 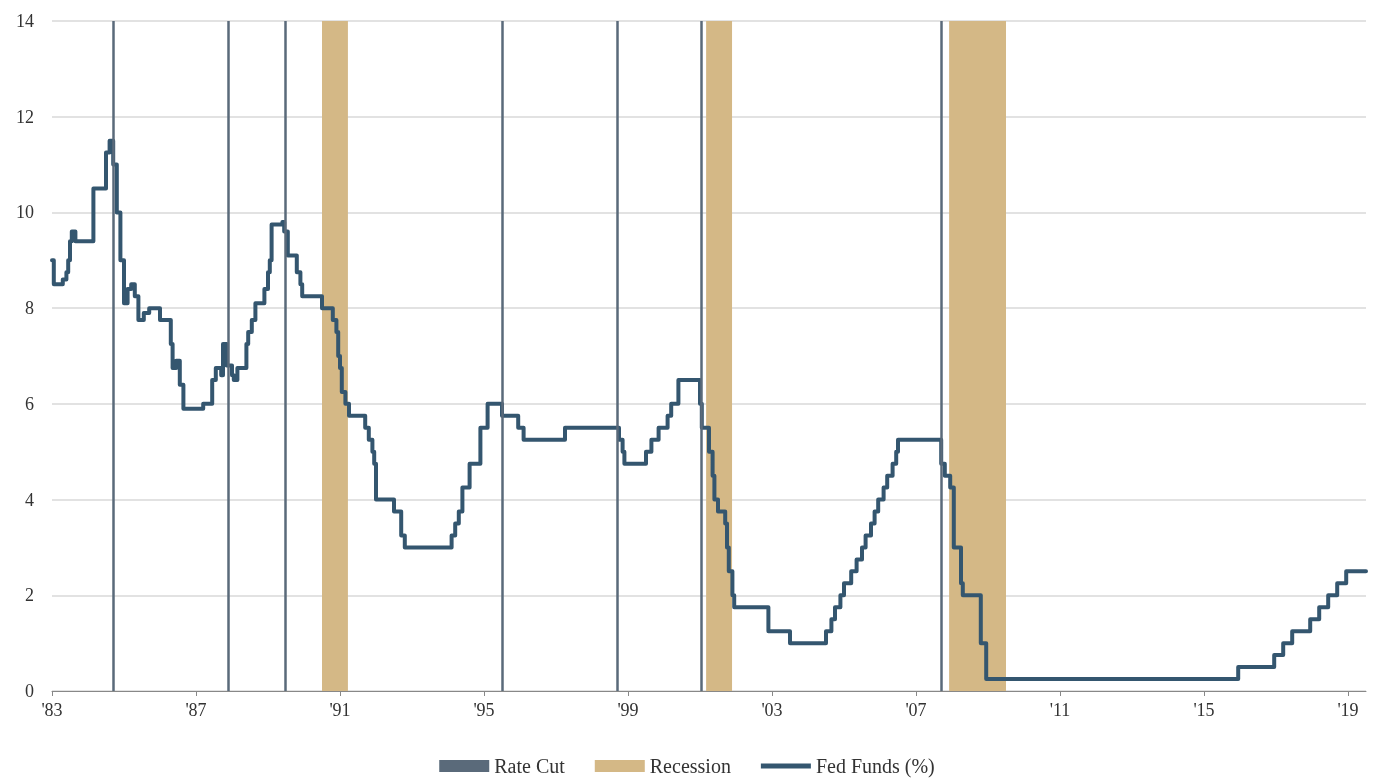 What do you see at coordinates (29, 308) in the screenshot?
I see `y-tick-label: 8` at bounding box center [29, 308].